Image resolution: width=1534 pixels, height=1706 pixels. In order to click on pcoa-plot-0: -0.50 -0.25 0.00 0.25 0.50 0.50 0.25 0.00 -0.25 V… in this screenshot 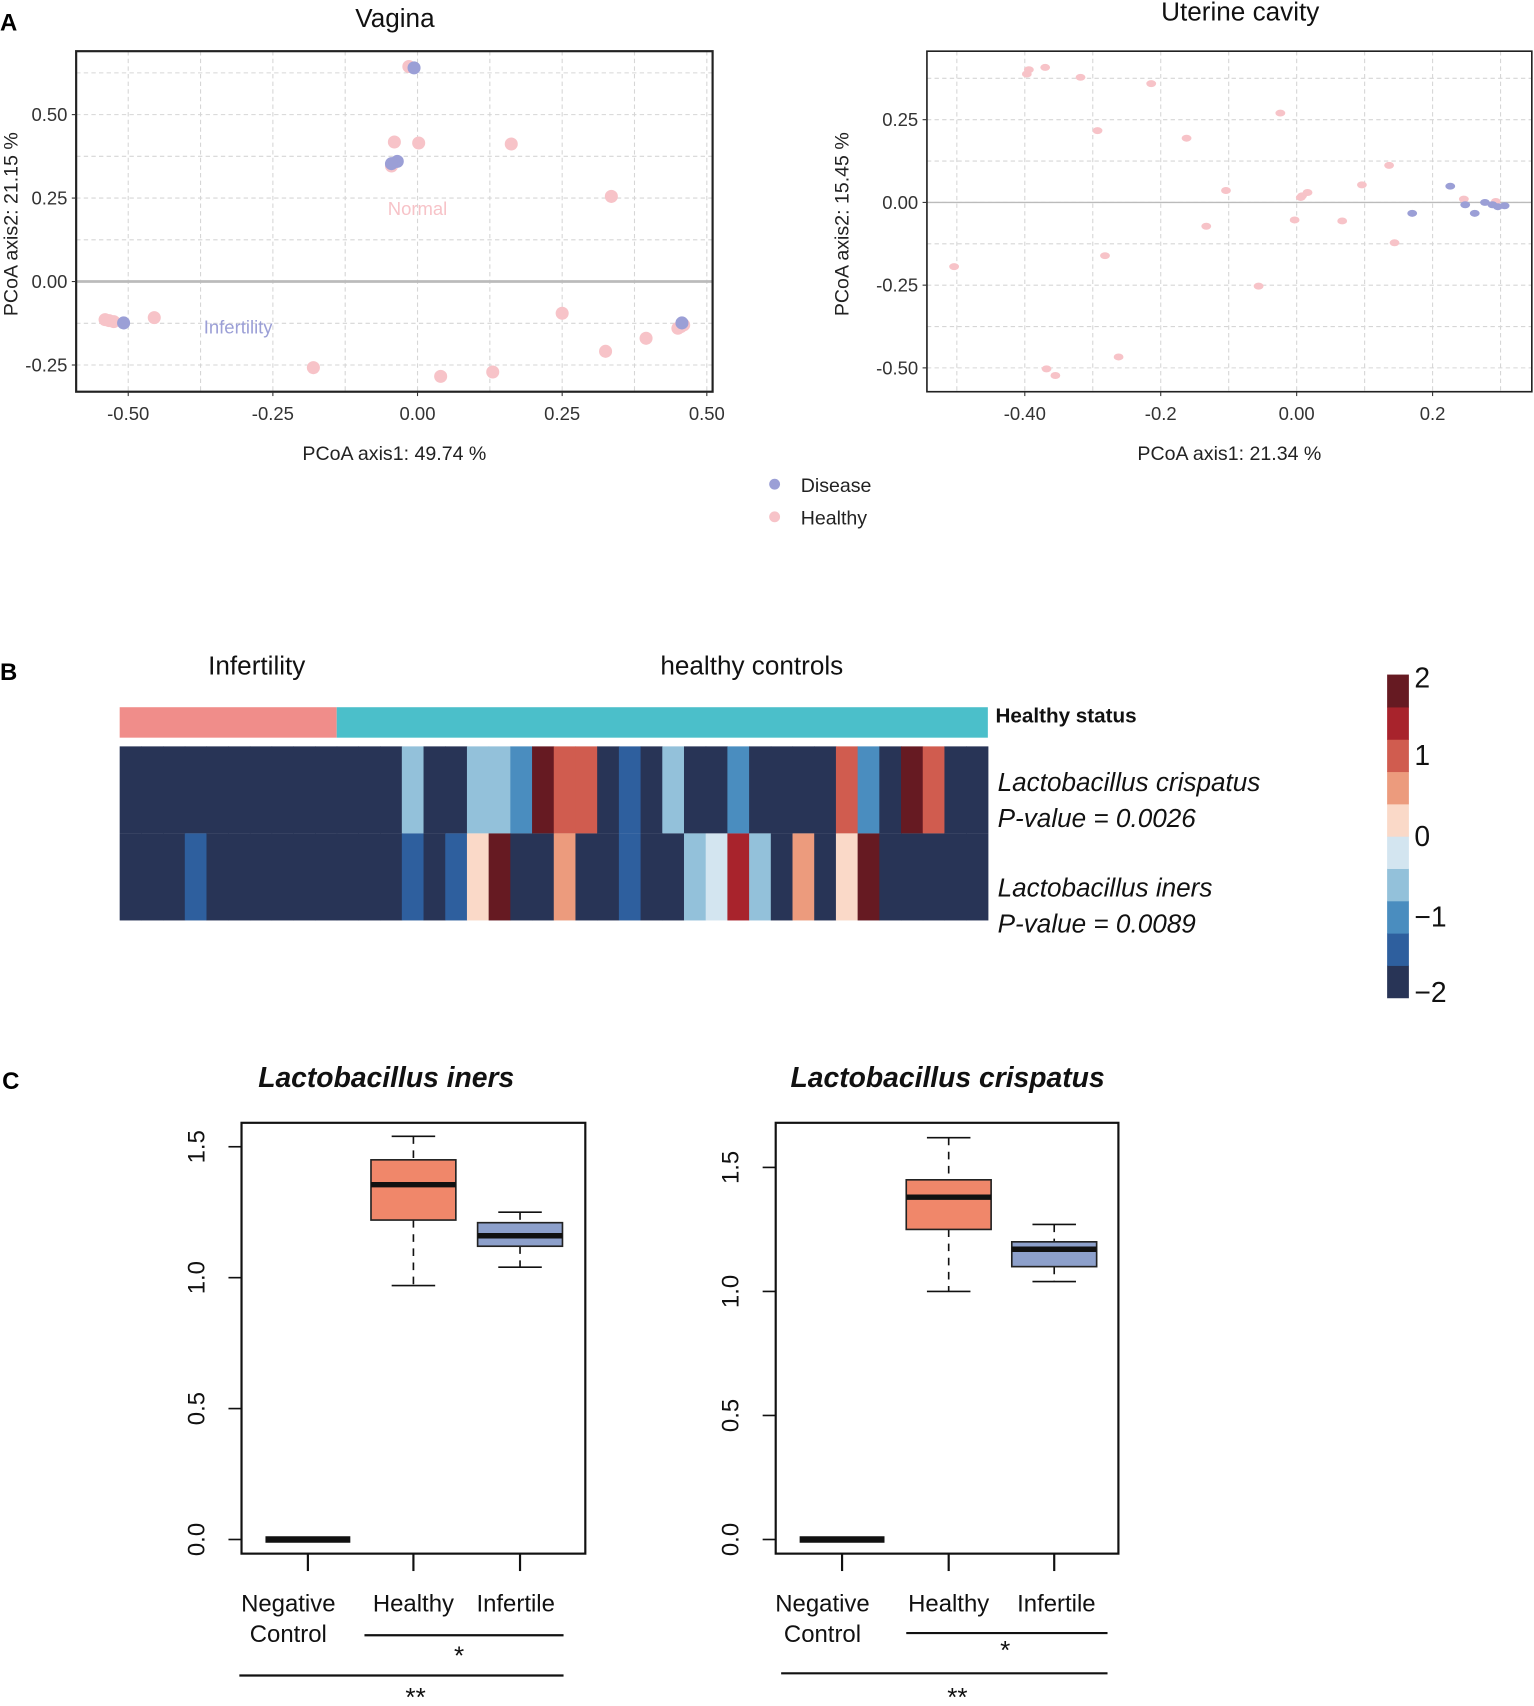, I will do `click(362, 234)`.